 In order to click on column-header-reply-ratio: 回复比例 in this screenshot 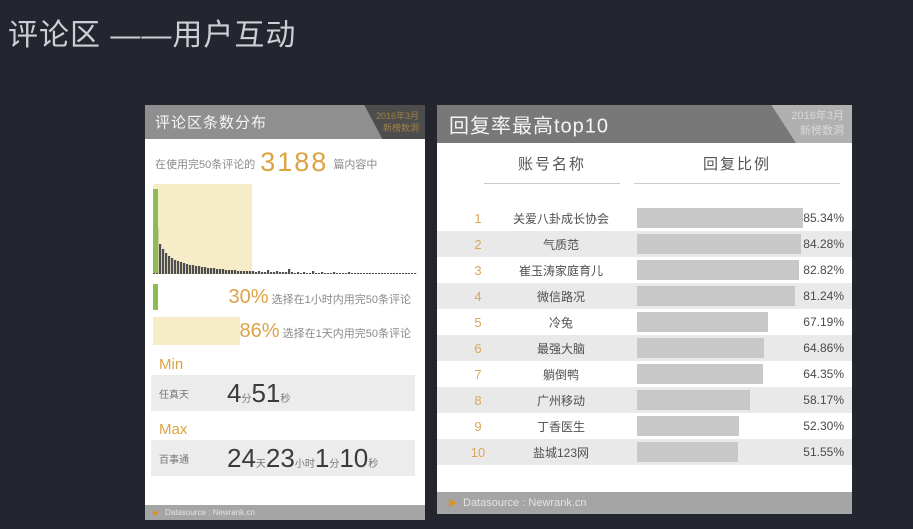, I will do `click(737, 168)`.